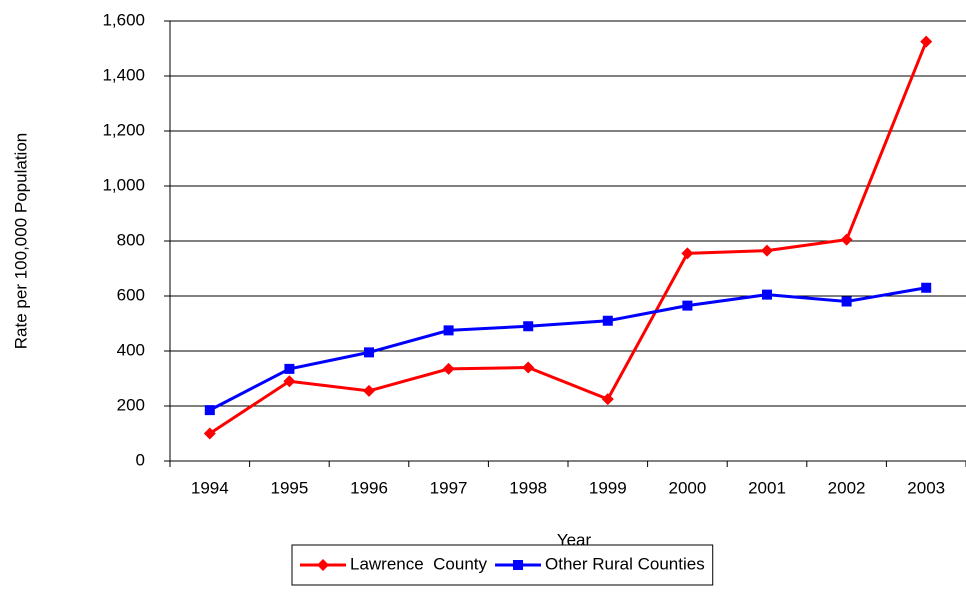 This screenshot has height=616, width=966. What do you see at coordinates (767, 487) in the screenshot?
I see `x-tick-label: 2001` at bounding box center [767, 487].